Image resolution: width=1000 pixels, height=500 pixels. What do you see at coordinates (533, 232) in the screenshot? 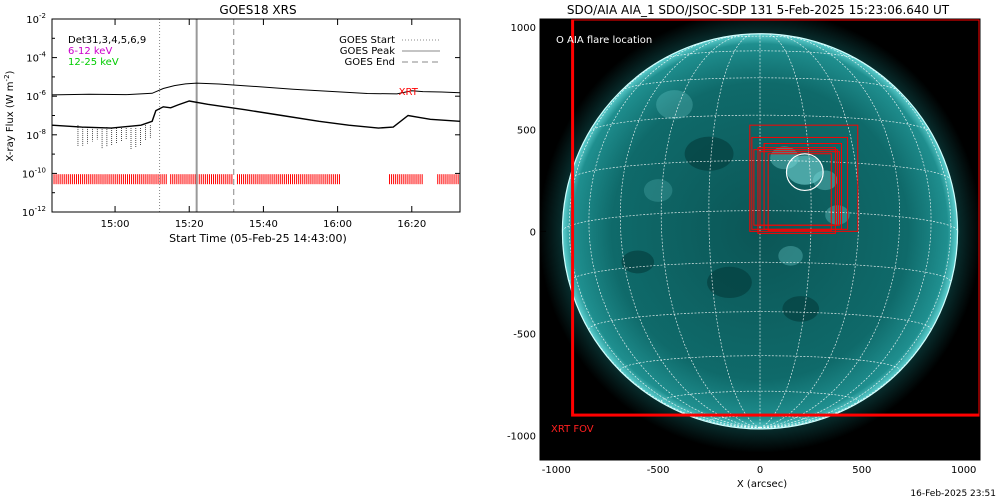
I see `aia-y-tick-label: 0` at bounding box center [533, 232].